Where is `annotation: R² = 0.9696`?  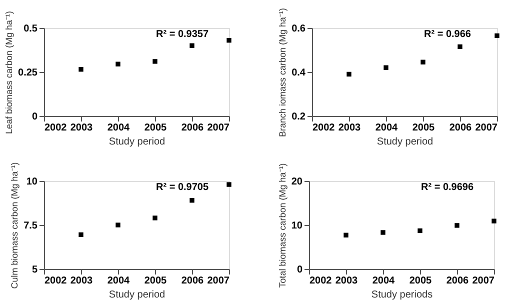 annotation: R² = 0.9696 is located at coordinates (447, 187).